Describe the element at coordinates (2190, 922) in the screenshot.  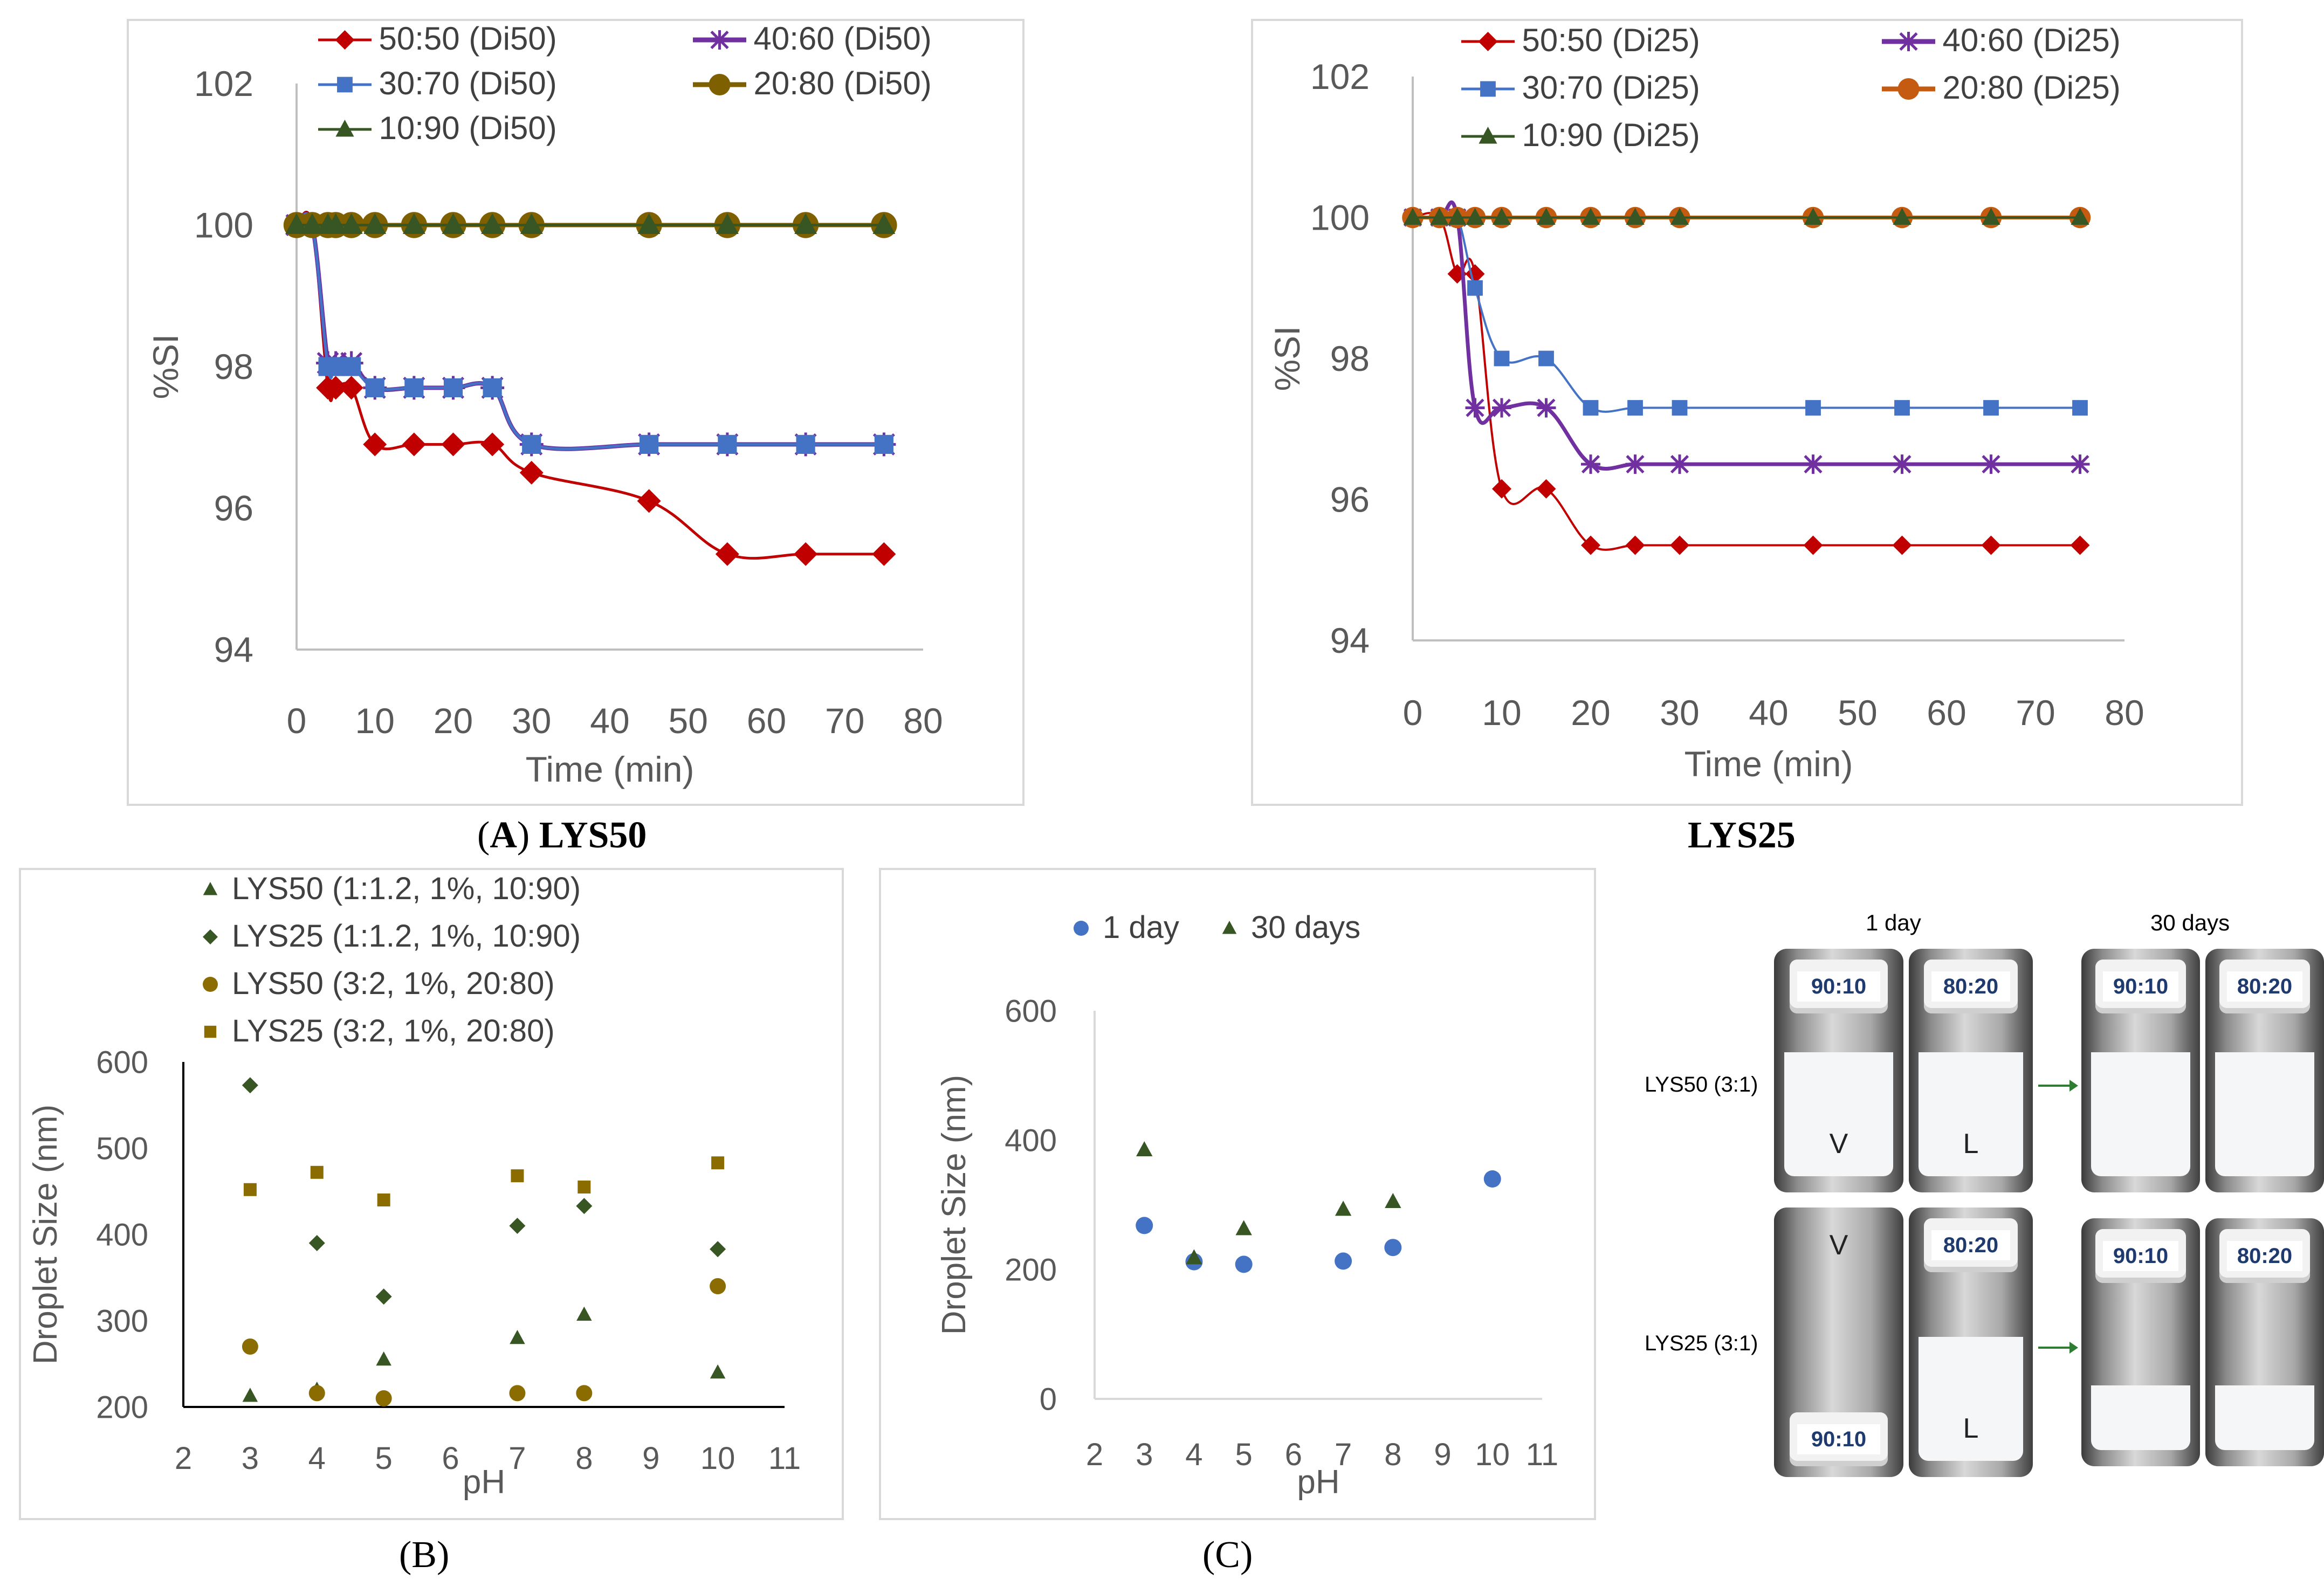
I see `photo-head-30days: 30 days` at that location.